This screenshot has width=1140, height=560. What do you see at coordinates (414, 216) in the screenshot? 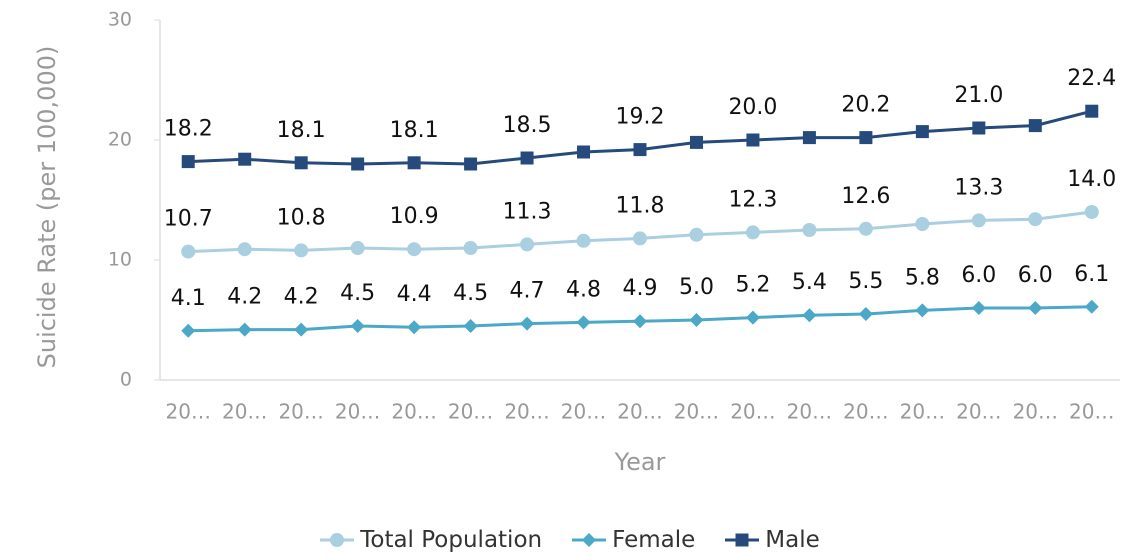
I see `data-label: 10.9` at bounding box center [414, 216].